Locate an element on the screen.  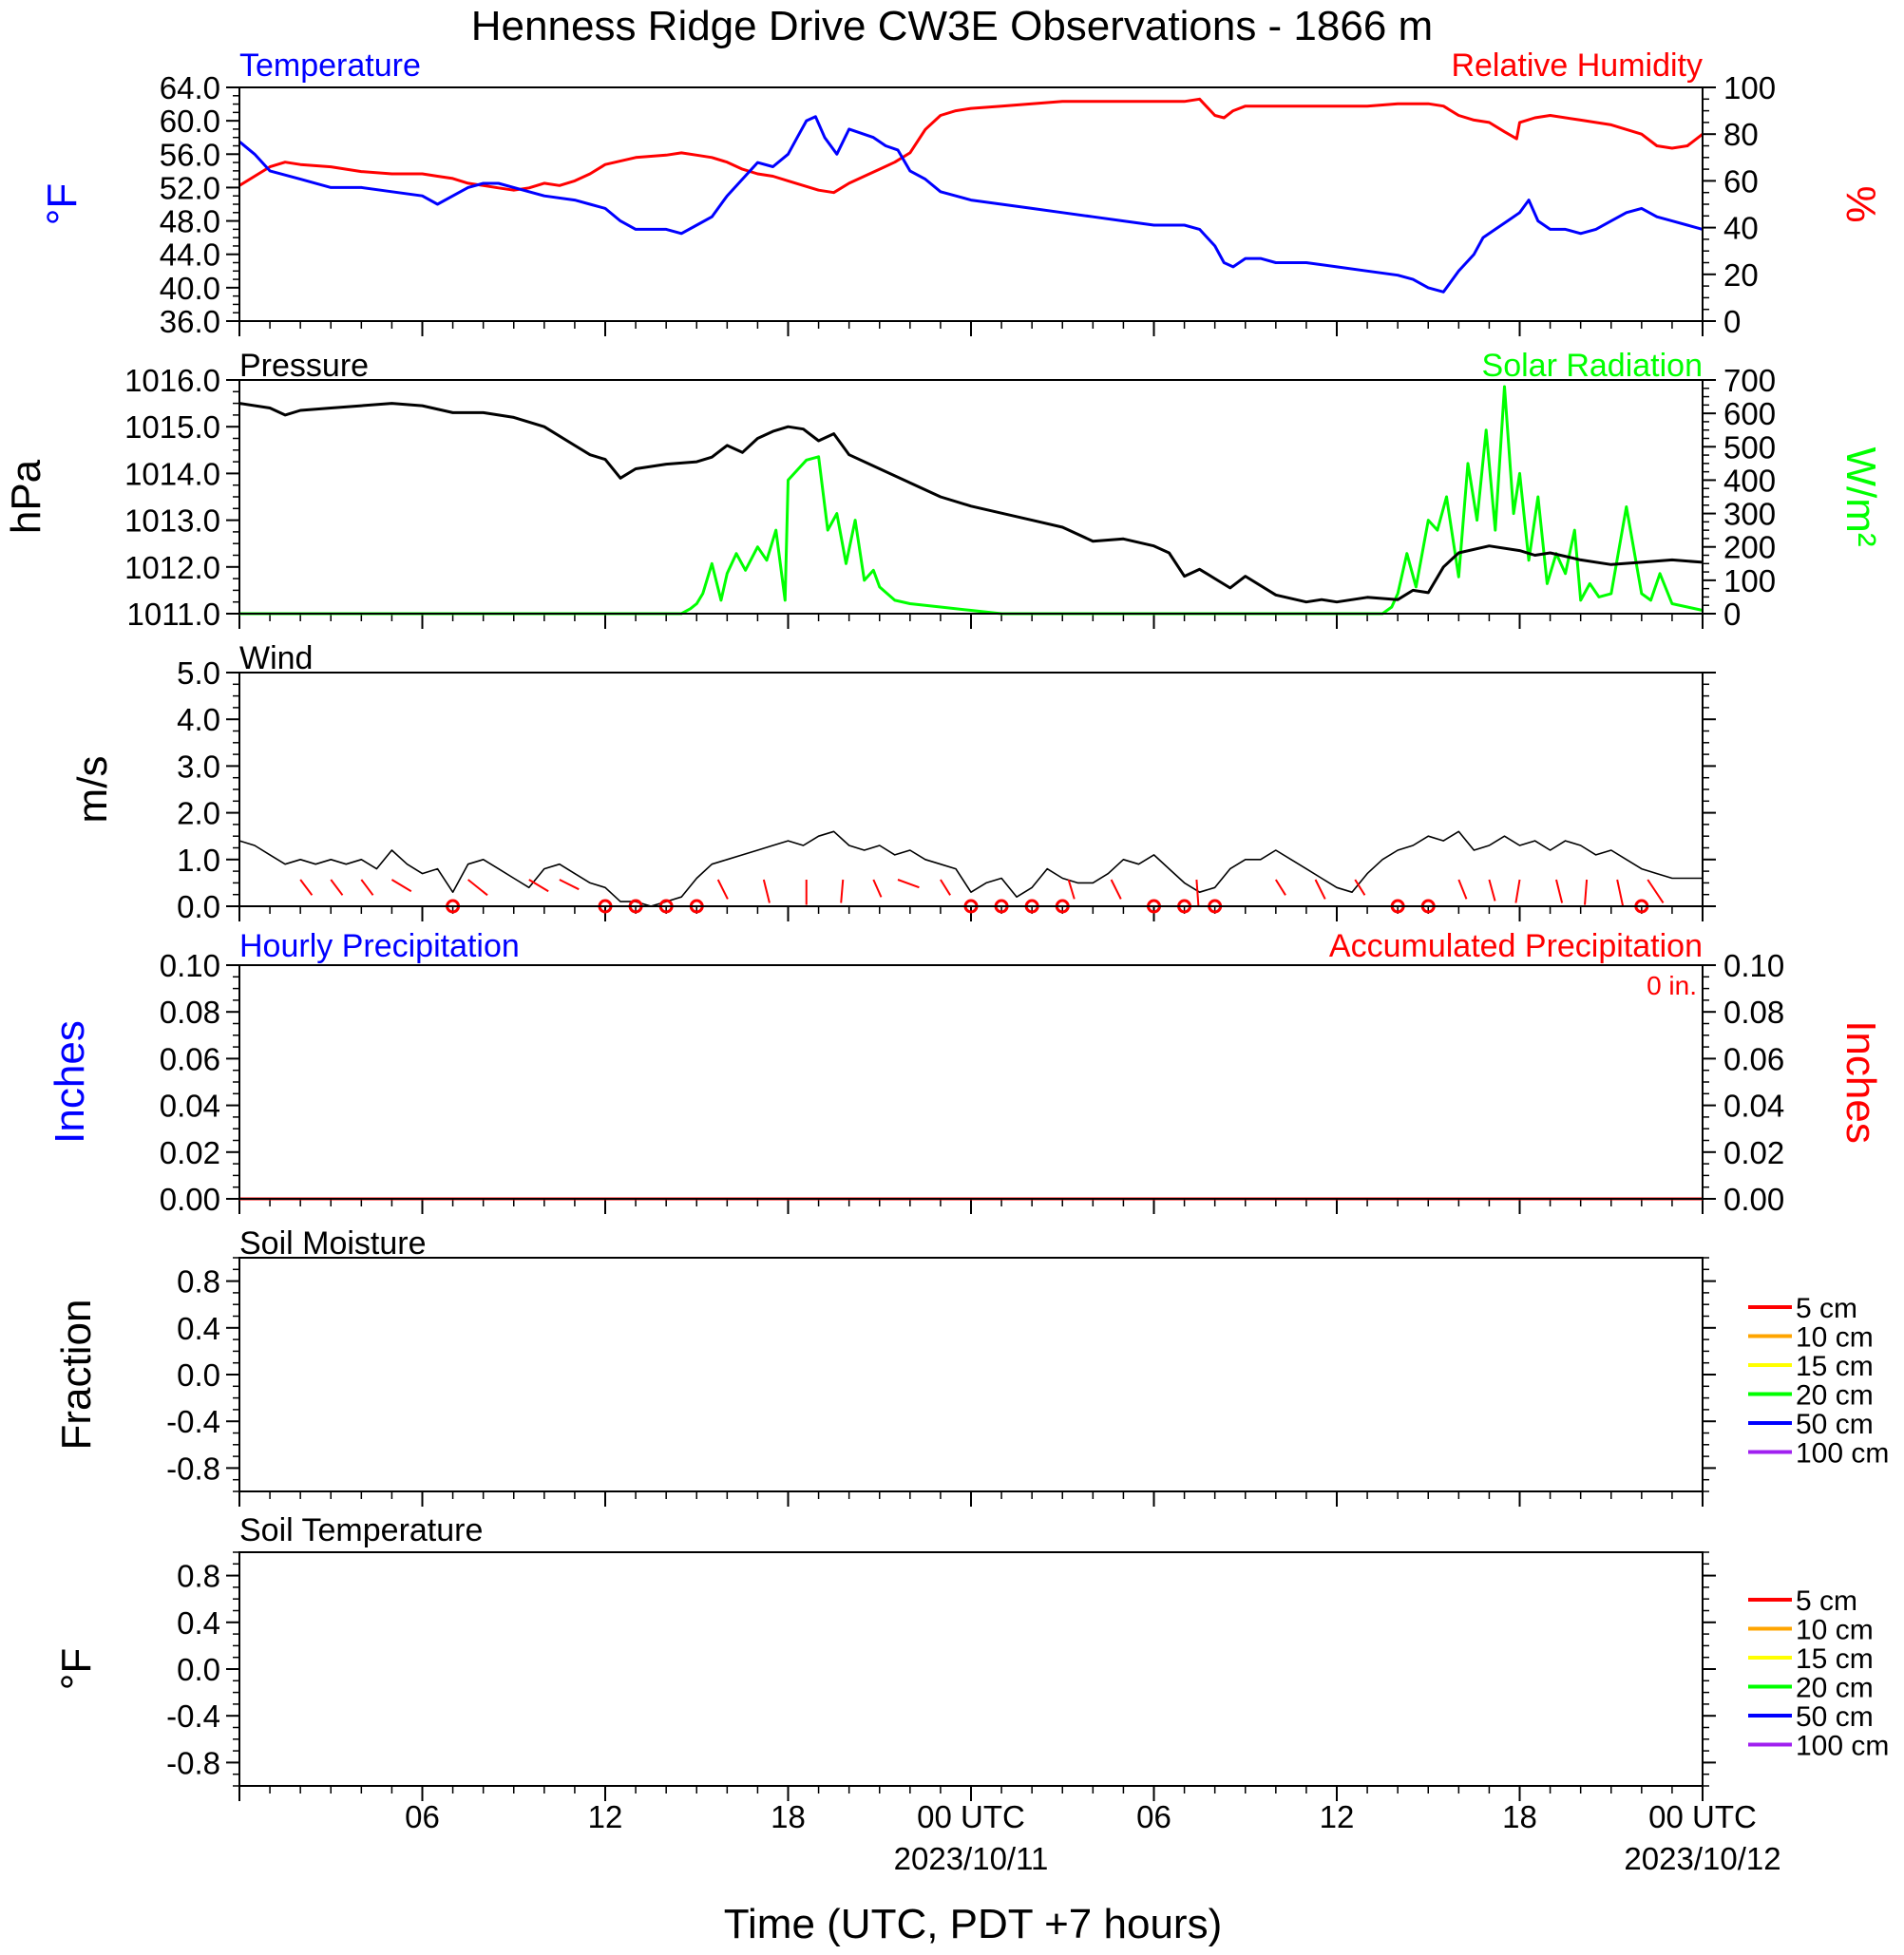
y-tick-label: -0.8 is located at coordinates (193, 1762).